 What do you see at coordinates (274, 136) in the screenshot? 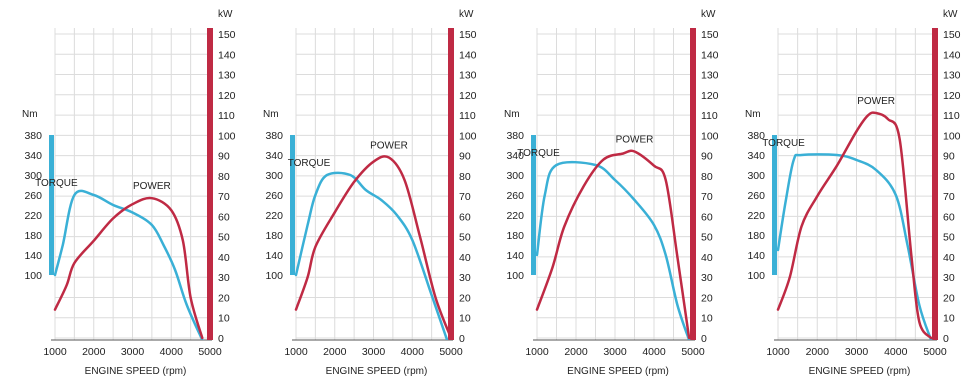
I see `nm-tick-label: 380` at bounding box center [274, 136].